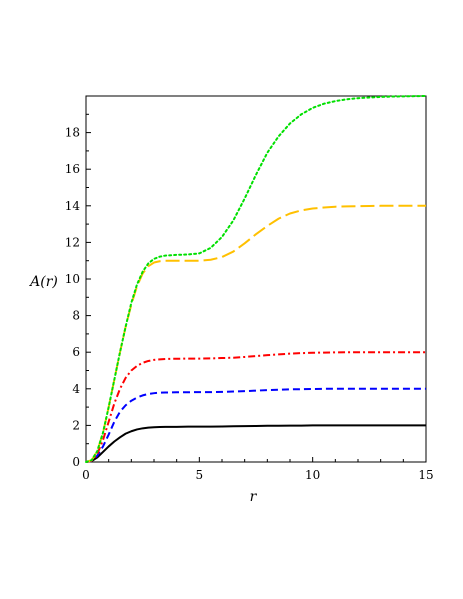  Describe the element at coordinates (76, 389) in the screenshot. I see `y-tick-label: 4` at that location.